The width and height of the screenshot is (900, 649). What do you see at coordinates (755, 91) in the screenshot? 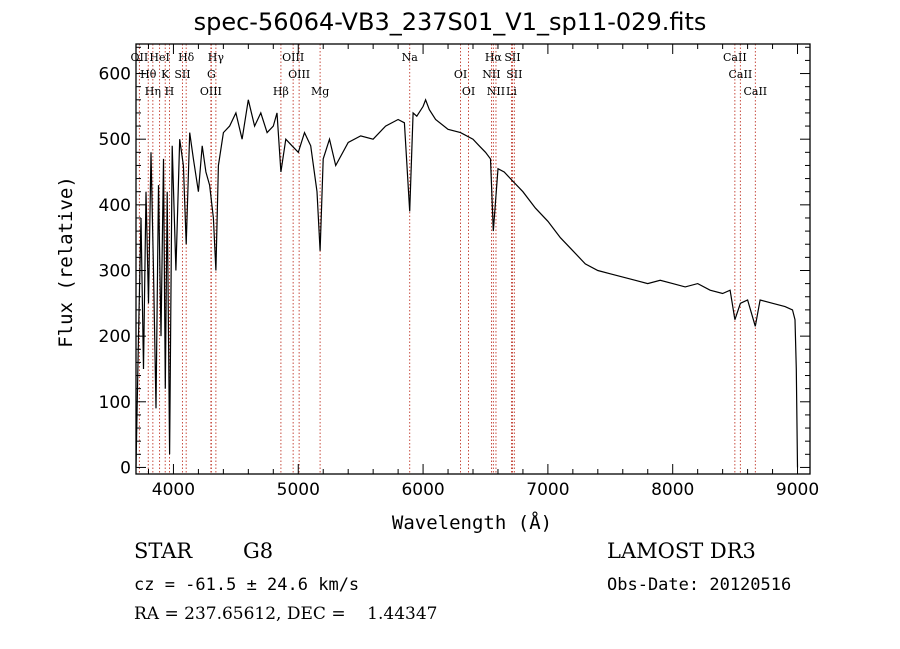
I see `line-marker-label-26: CaII` at bounding box center [755, 91].